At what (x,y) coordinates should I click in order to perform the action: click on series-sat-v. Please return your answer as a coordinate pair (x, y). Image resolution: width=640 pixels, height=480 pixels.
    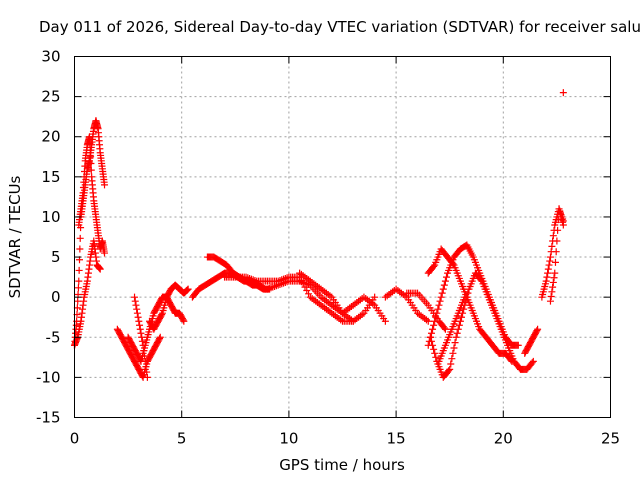
    Looking at the image, I should click on (563, 93).